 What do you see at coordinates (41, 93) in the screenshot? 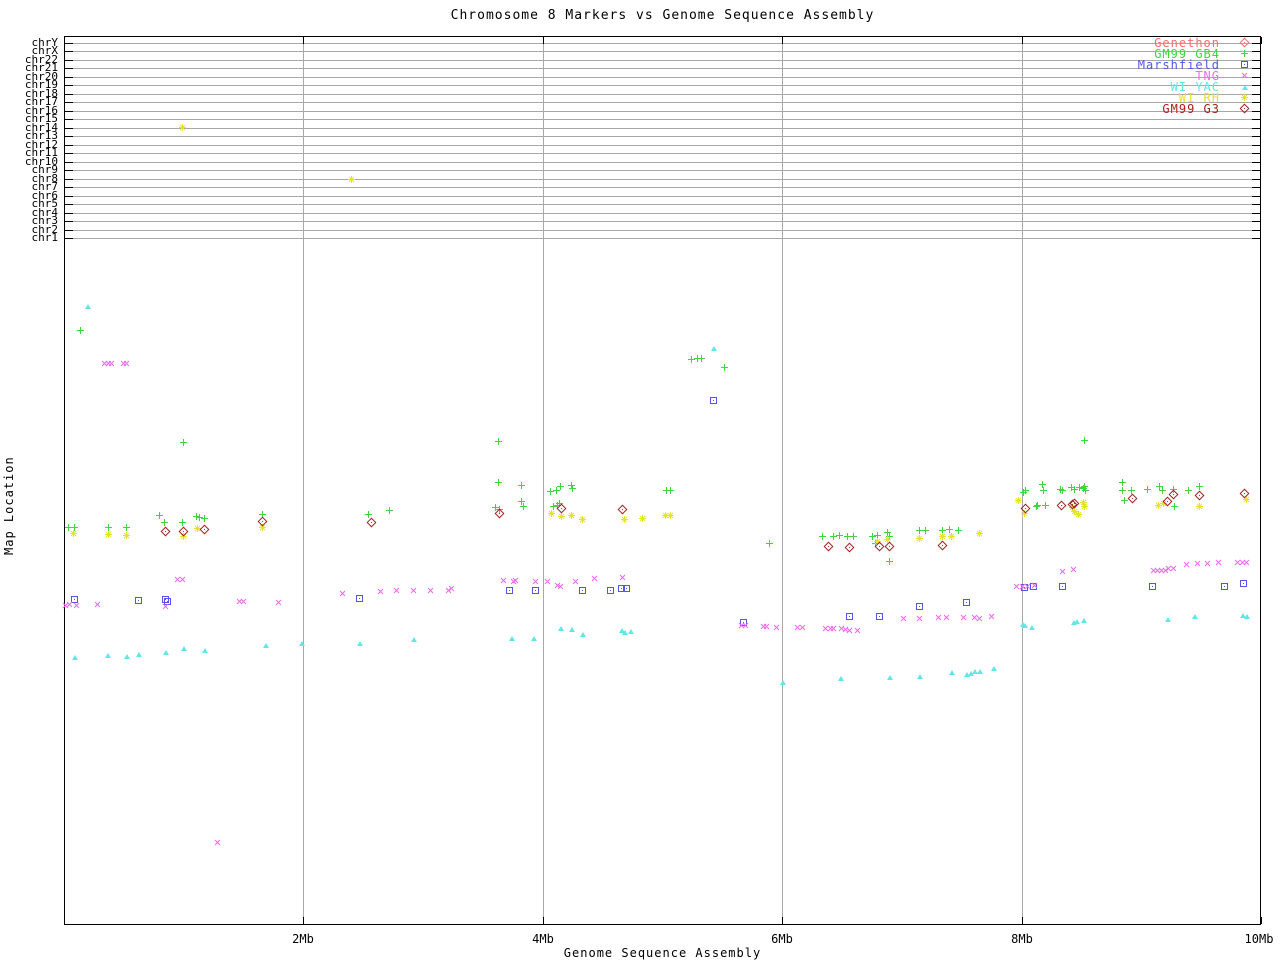
I see `y-tick-label: chr18` at bounding box center [41, 93].